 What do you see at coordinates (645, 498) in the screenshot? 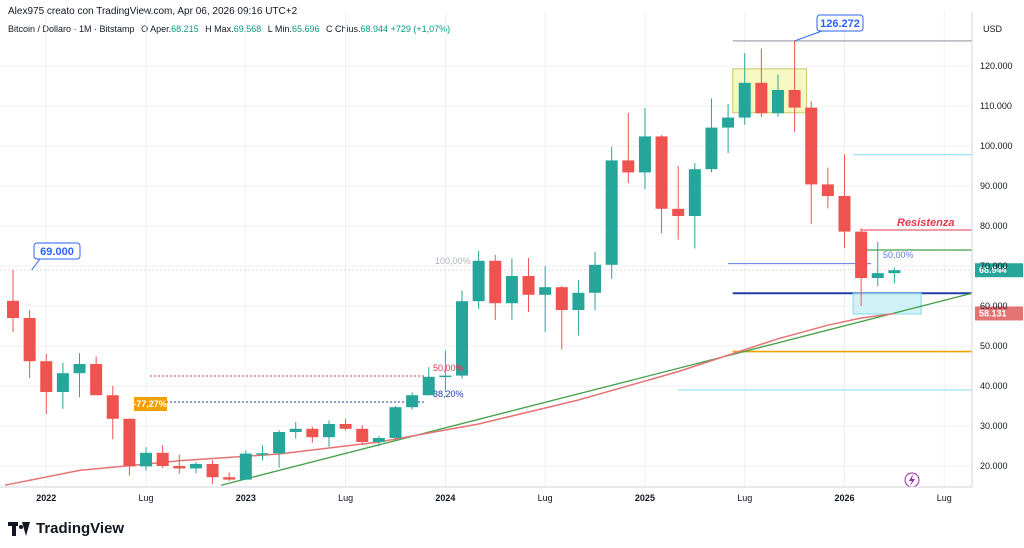
I see `x-tick-label: 2025` at bounding box center [645, 498].